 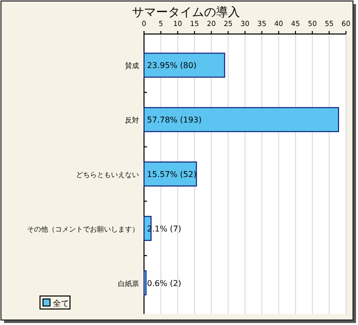 I want to click on data-label: 15.57% (52), so click(x=171, y=174).